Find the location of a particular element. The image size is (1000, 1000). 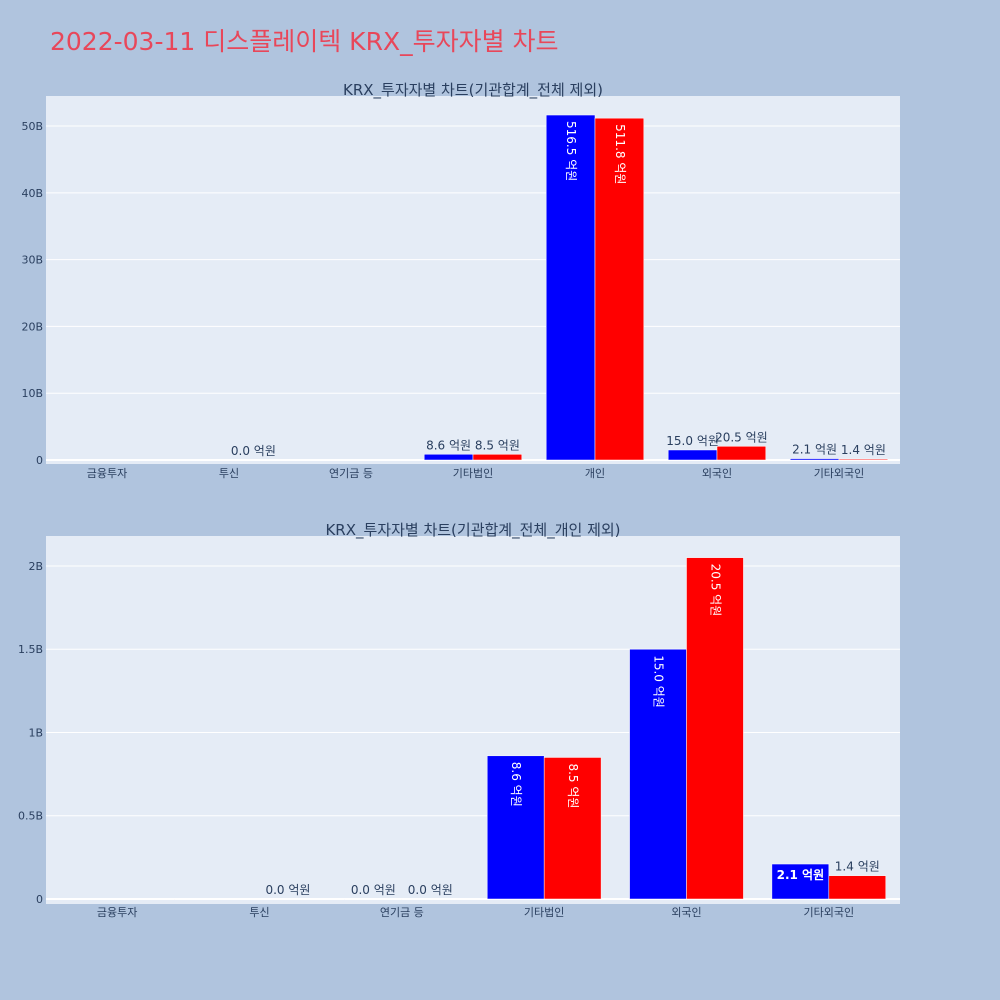

y-tick-label: 1B is located at coordinates (35, 732).